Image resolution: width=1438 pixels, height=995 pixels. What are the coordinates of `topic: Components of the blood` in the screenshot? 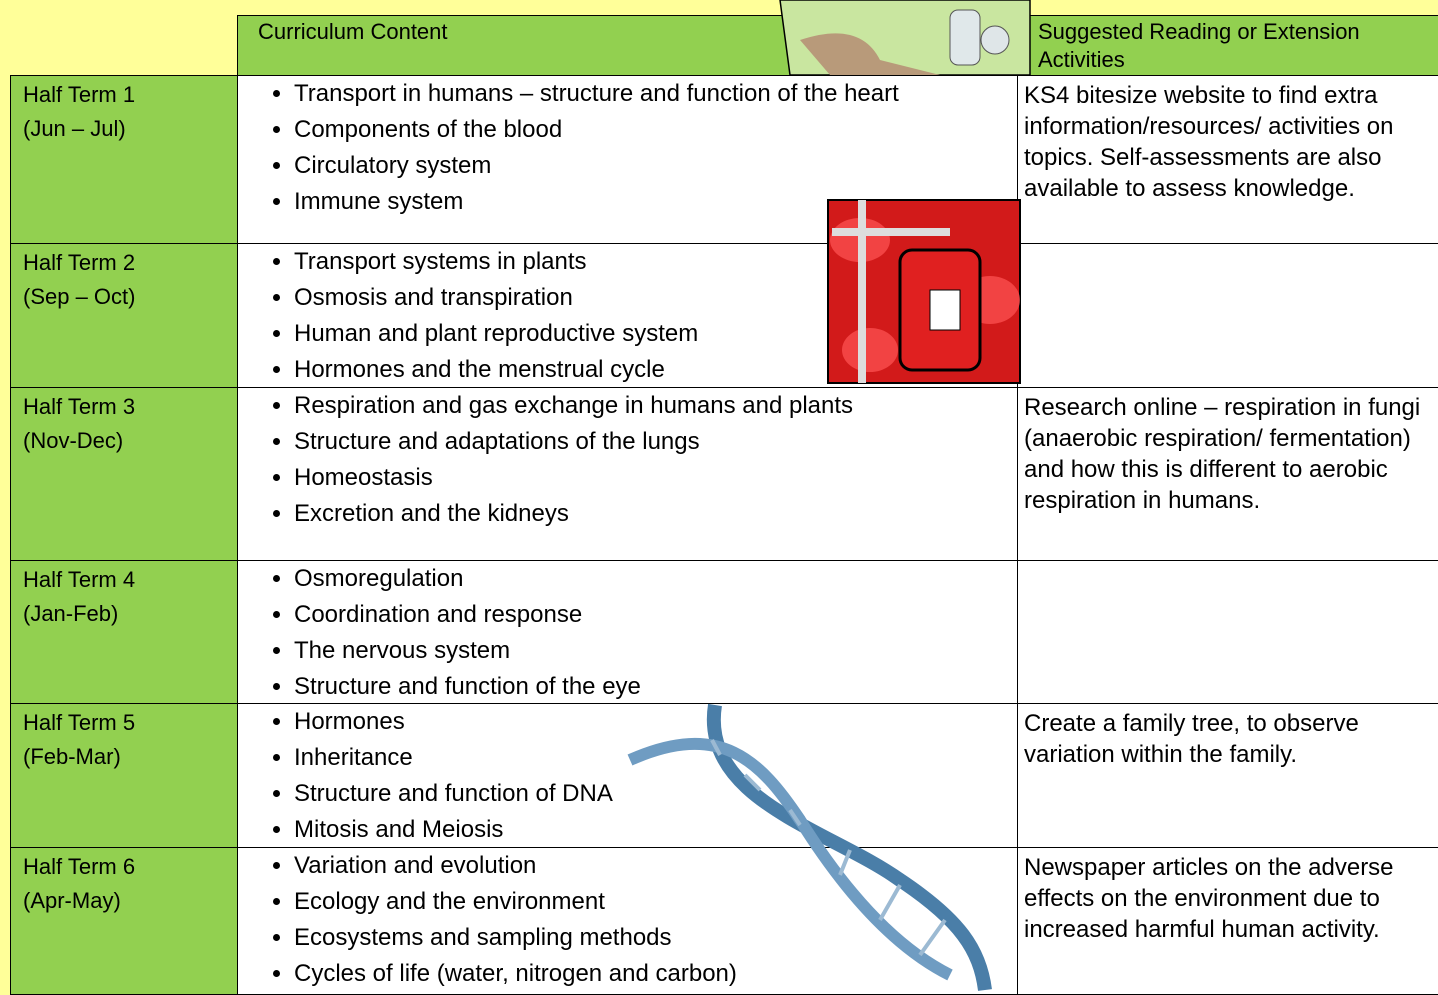 It's located at (655, 130).